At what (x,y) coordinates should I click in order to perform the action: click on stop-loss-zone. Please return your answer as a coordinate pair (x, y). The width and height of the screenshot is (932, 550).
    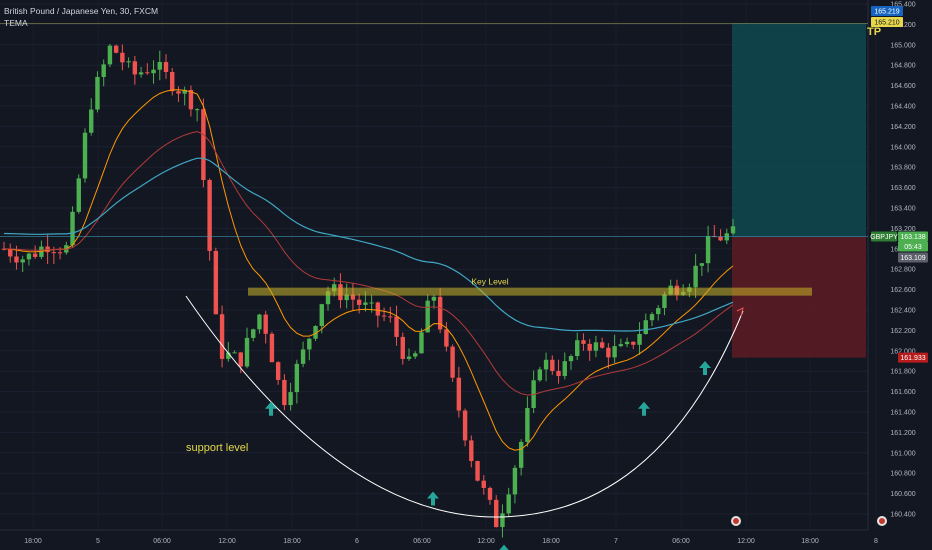
    Looking at the image, I should click on (799, 297).